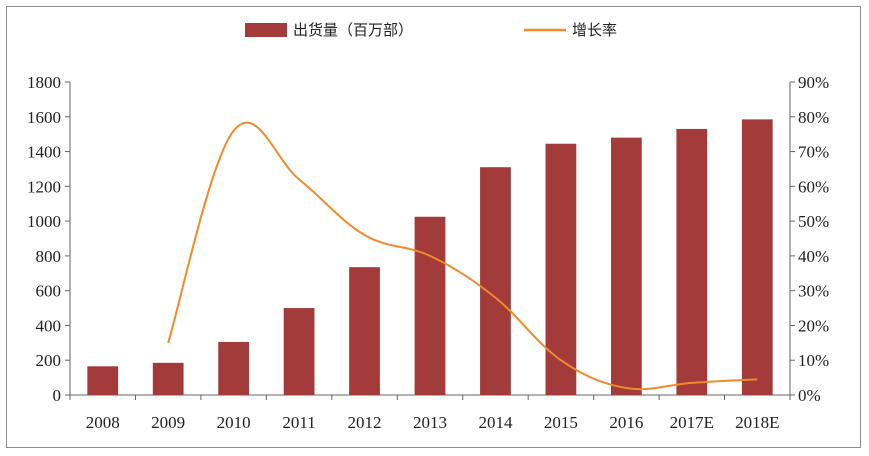 Image resolution: width=869 pixels, height=456 pixels. What do you see at coordinates (49, 325) in the screenshot?
I see `y-left-tick-label: 400` at bounding box center [49, 325].